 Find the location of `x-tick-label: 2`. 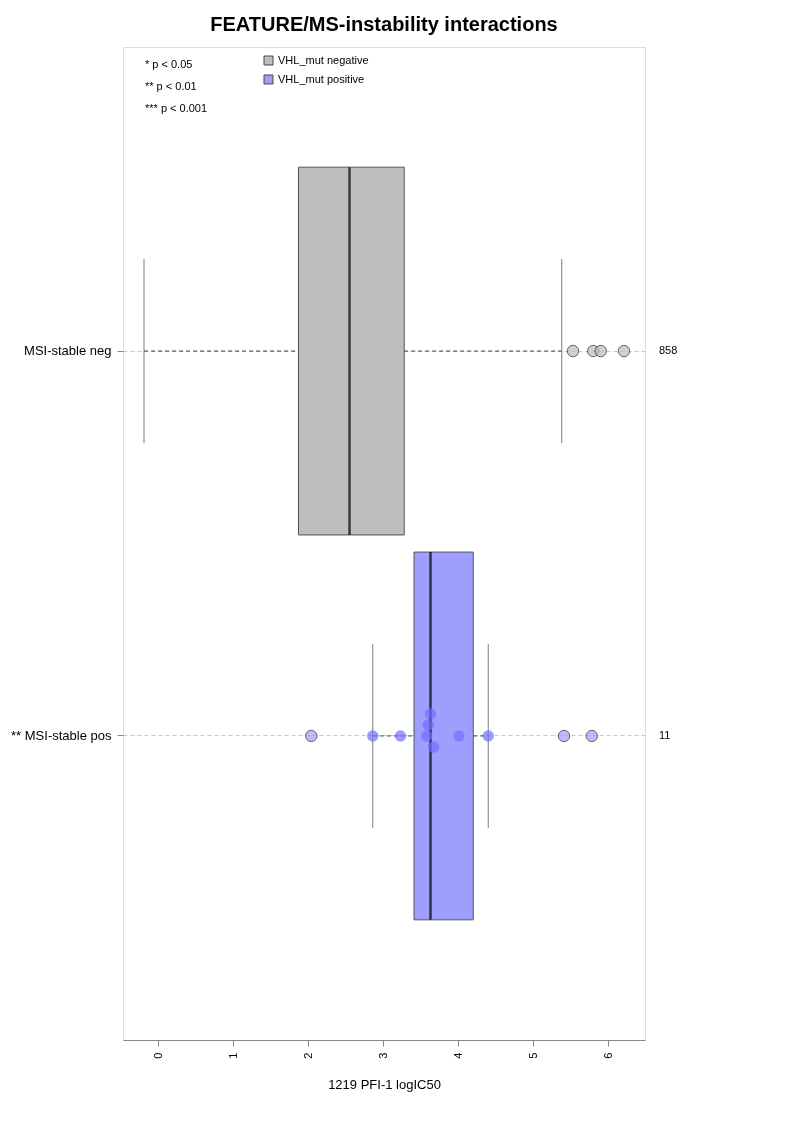

x-tick-label: 2 is located at coordinates (307, 1055).